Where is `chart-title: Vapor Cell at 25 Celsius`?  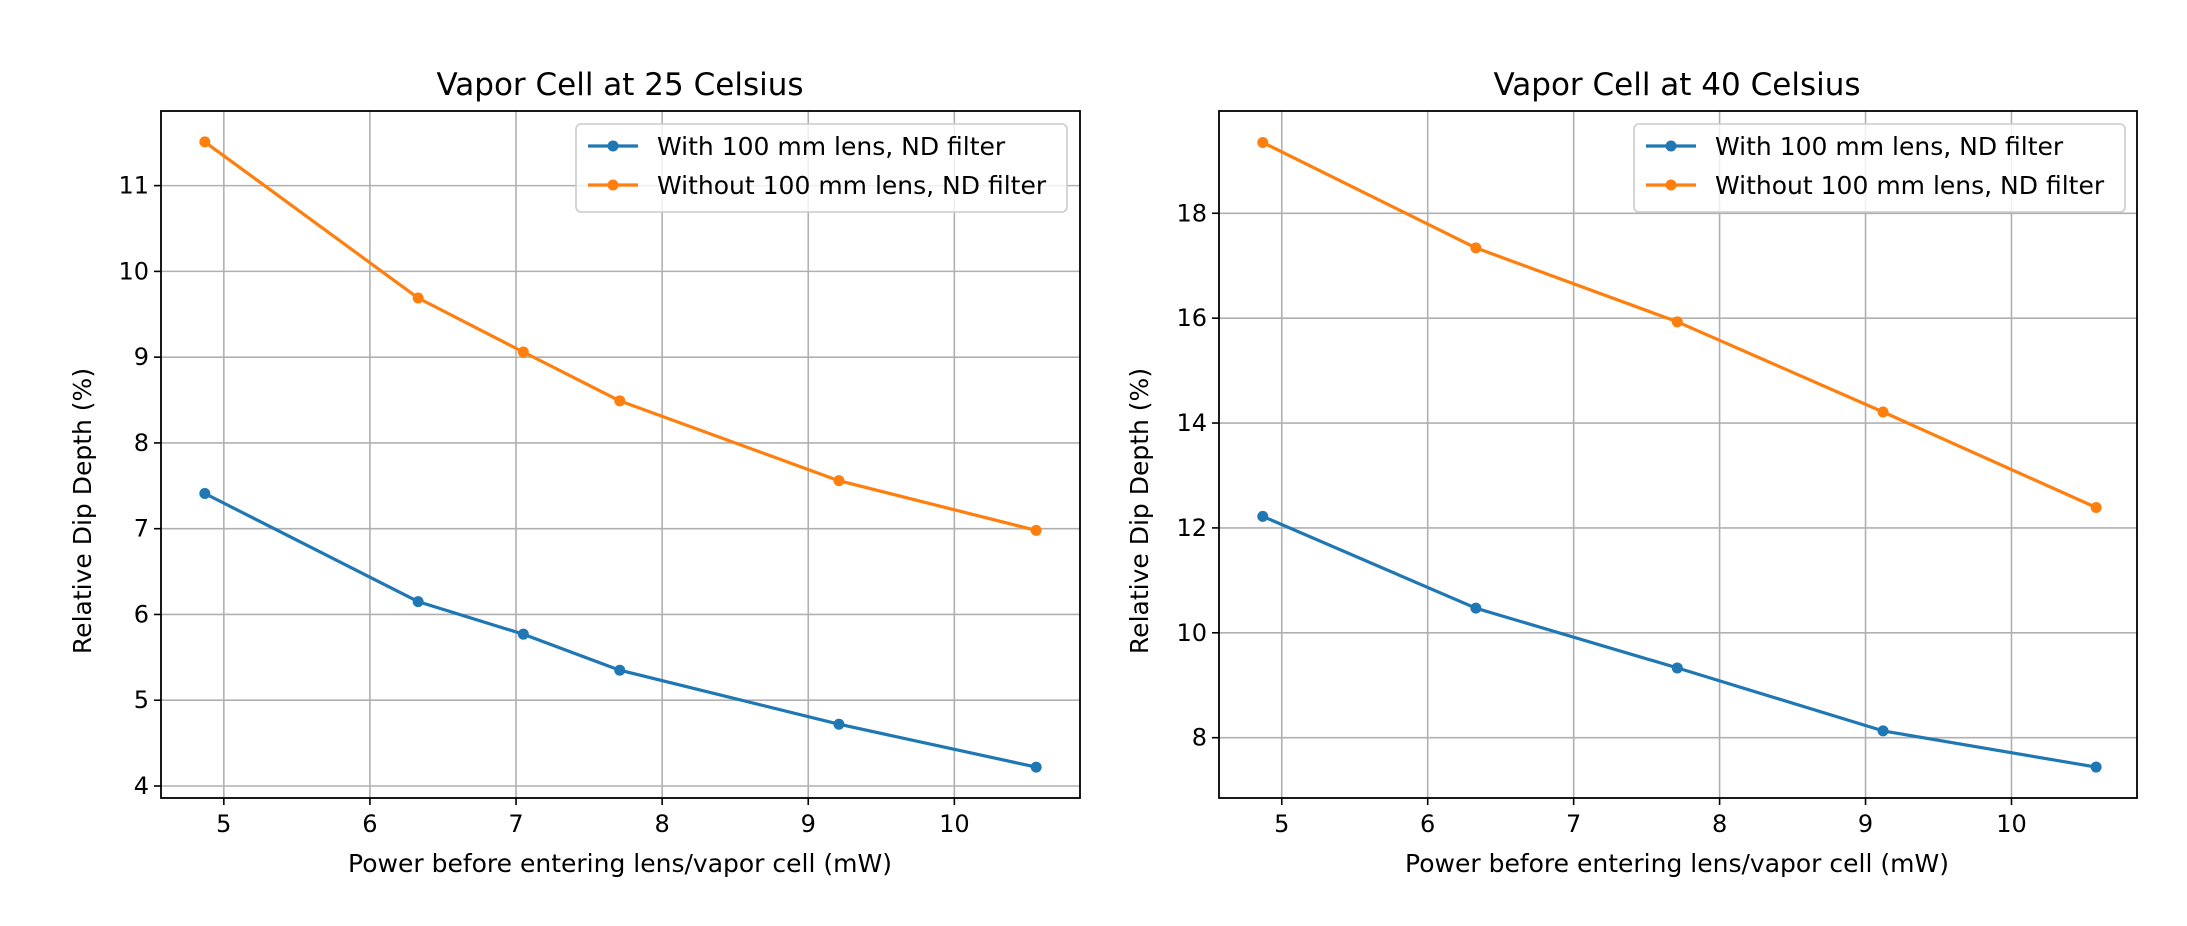
chart-title: Vapor Cell at 25 Celsius is located at coordinates (619, 85).